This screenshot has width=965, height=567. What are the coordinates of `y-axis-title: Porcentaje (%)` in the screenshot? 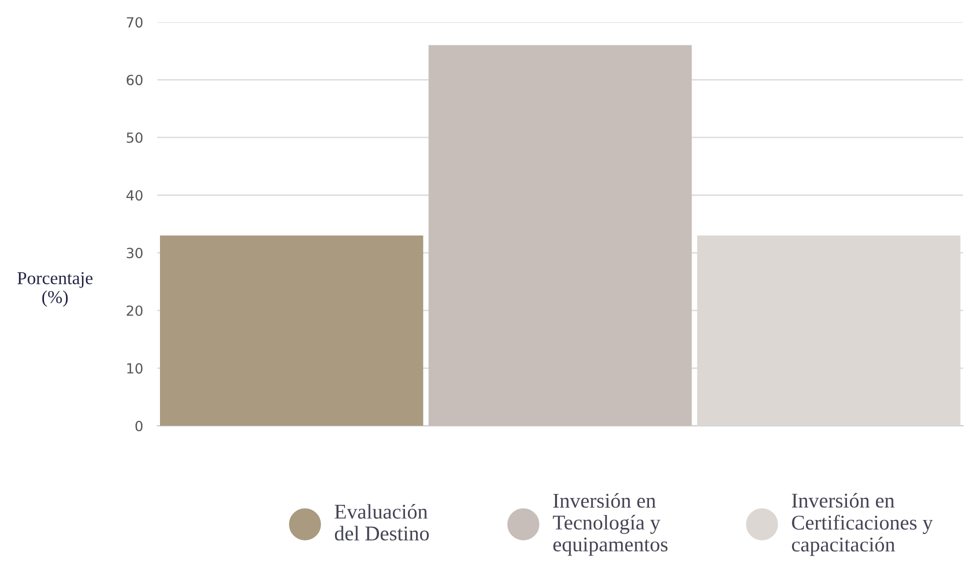 It's located at (54, 289).